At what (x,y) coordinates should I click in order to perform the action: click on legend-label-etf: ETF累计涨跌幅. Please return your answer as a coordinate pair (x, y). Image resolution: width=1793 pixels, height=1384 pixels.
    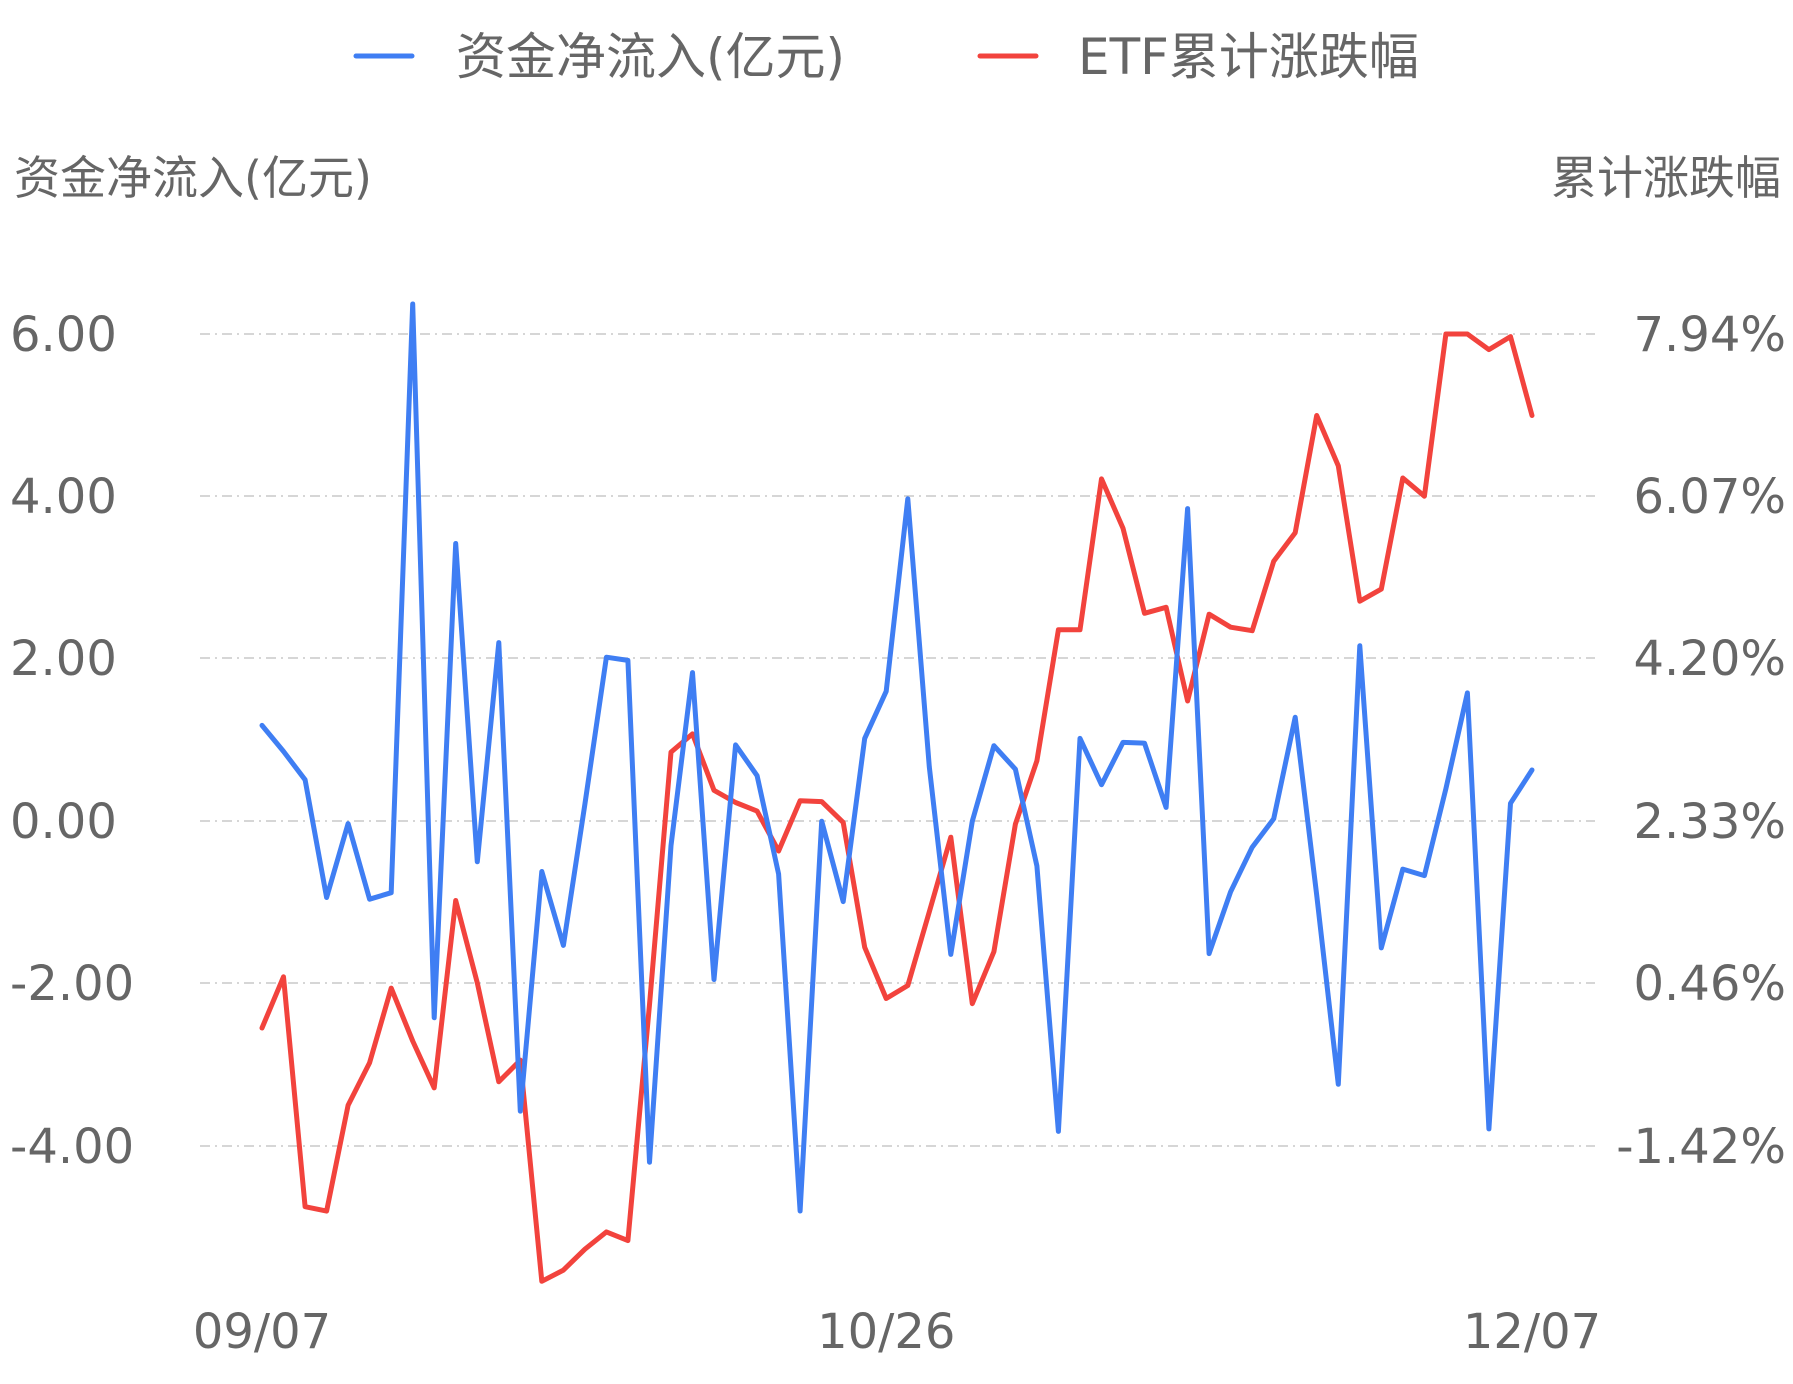
    Looking at the image, I should click on (1248, 57).